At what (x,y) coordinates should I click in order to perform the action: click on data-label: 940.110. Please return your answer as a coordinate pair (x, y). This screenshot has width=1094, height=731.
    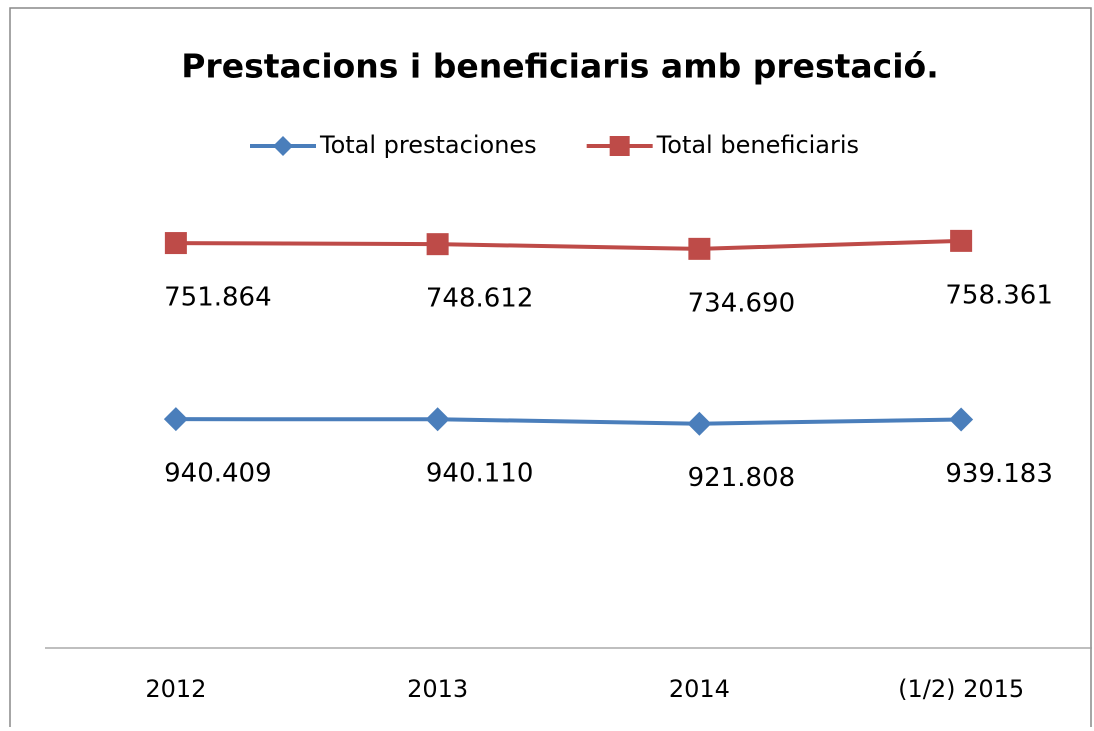
    Looking at the image, I should click on (480, 474).